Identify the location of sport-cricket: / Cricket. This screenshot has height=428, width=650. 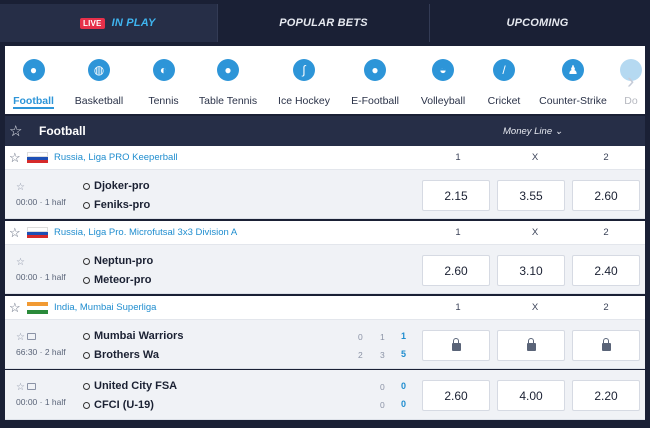
(504, 80).